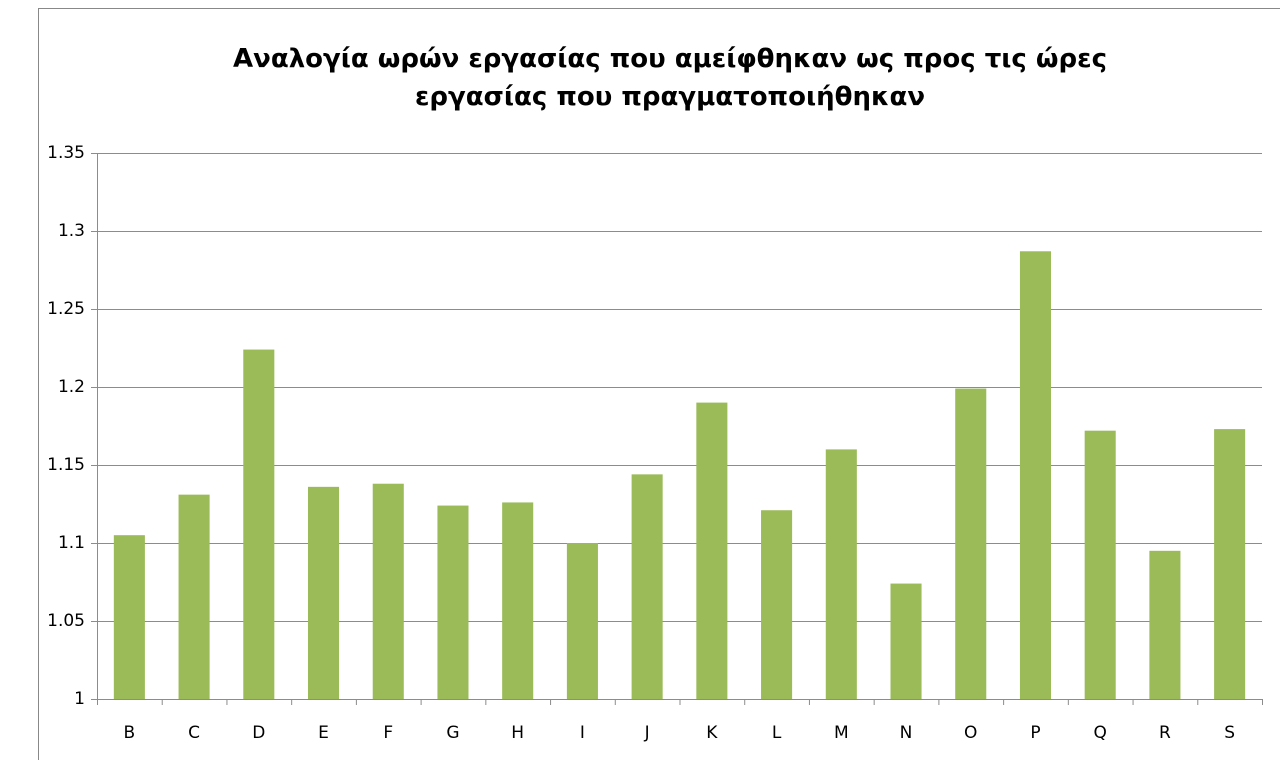  What do you see at coordinates (66, 309) in the screenshot?
I see `y-tick-label: 1.25` at bounding box center [66, 309].